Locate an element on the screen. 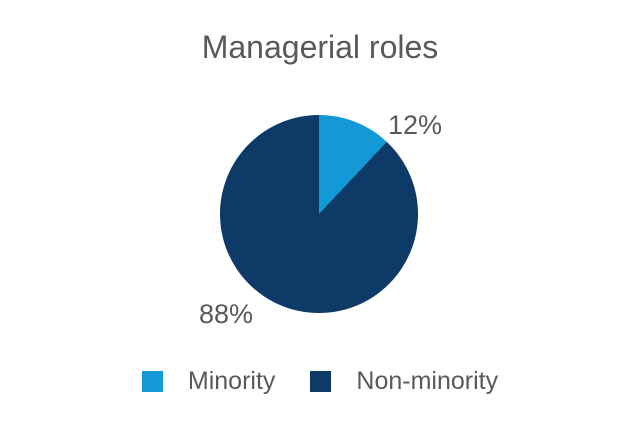 The width and height of the screenshot is (640, 440). legend-item-non-minority: Non-minority is located at coordinates (404, 381).